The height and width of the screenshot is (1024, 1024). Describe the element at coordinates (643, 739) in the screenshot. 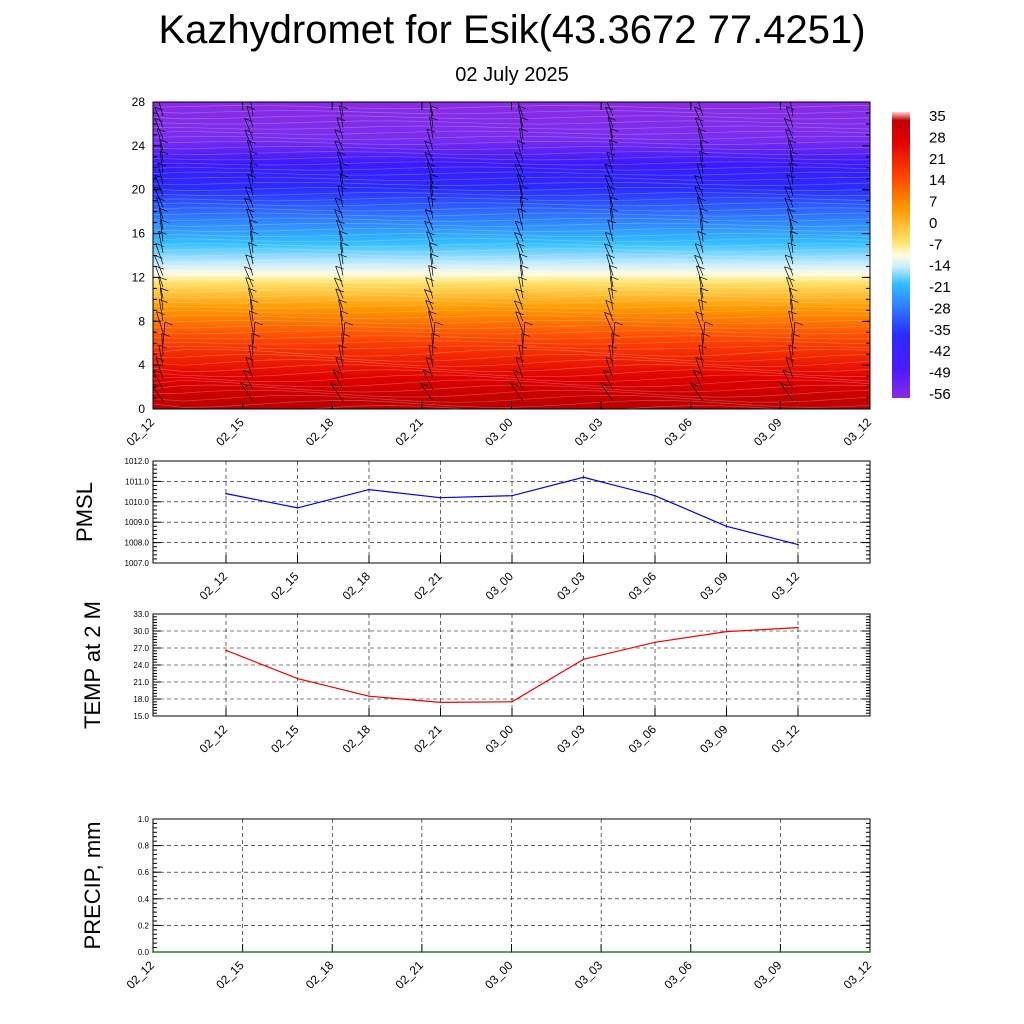

I see `x-tick-label: 03_06` at that location.